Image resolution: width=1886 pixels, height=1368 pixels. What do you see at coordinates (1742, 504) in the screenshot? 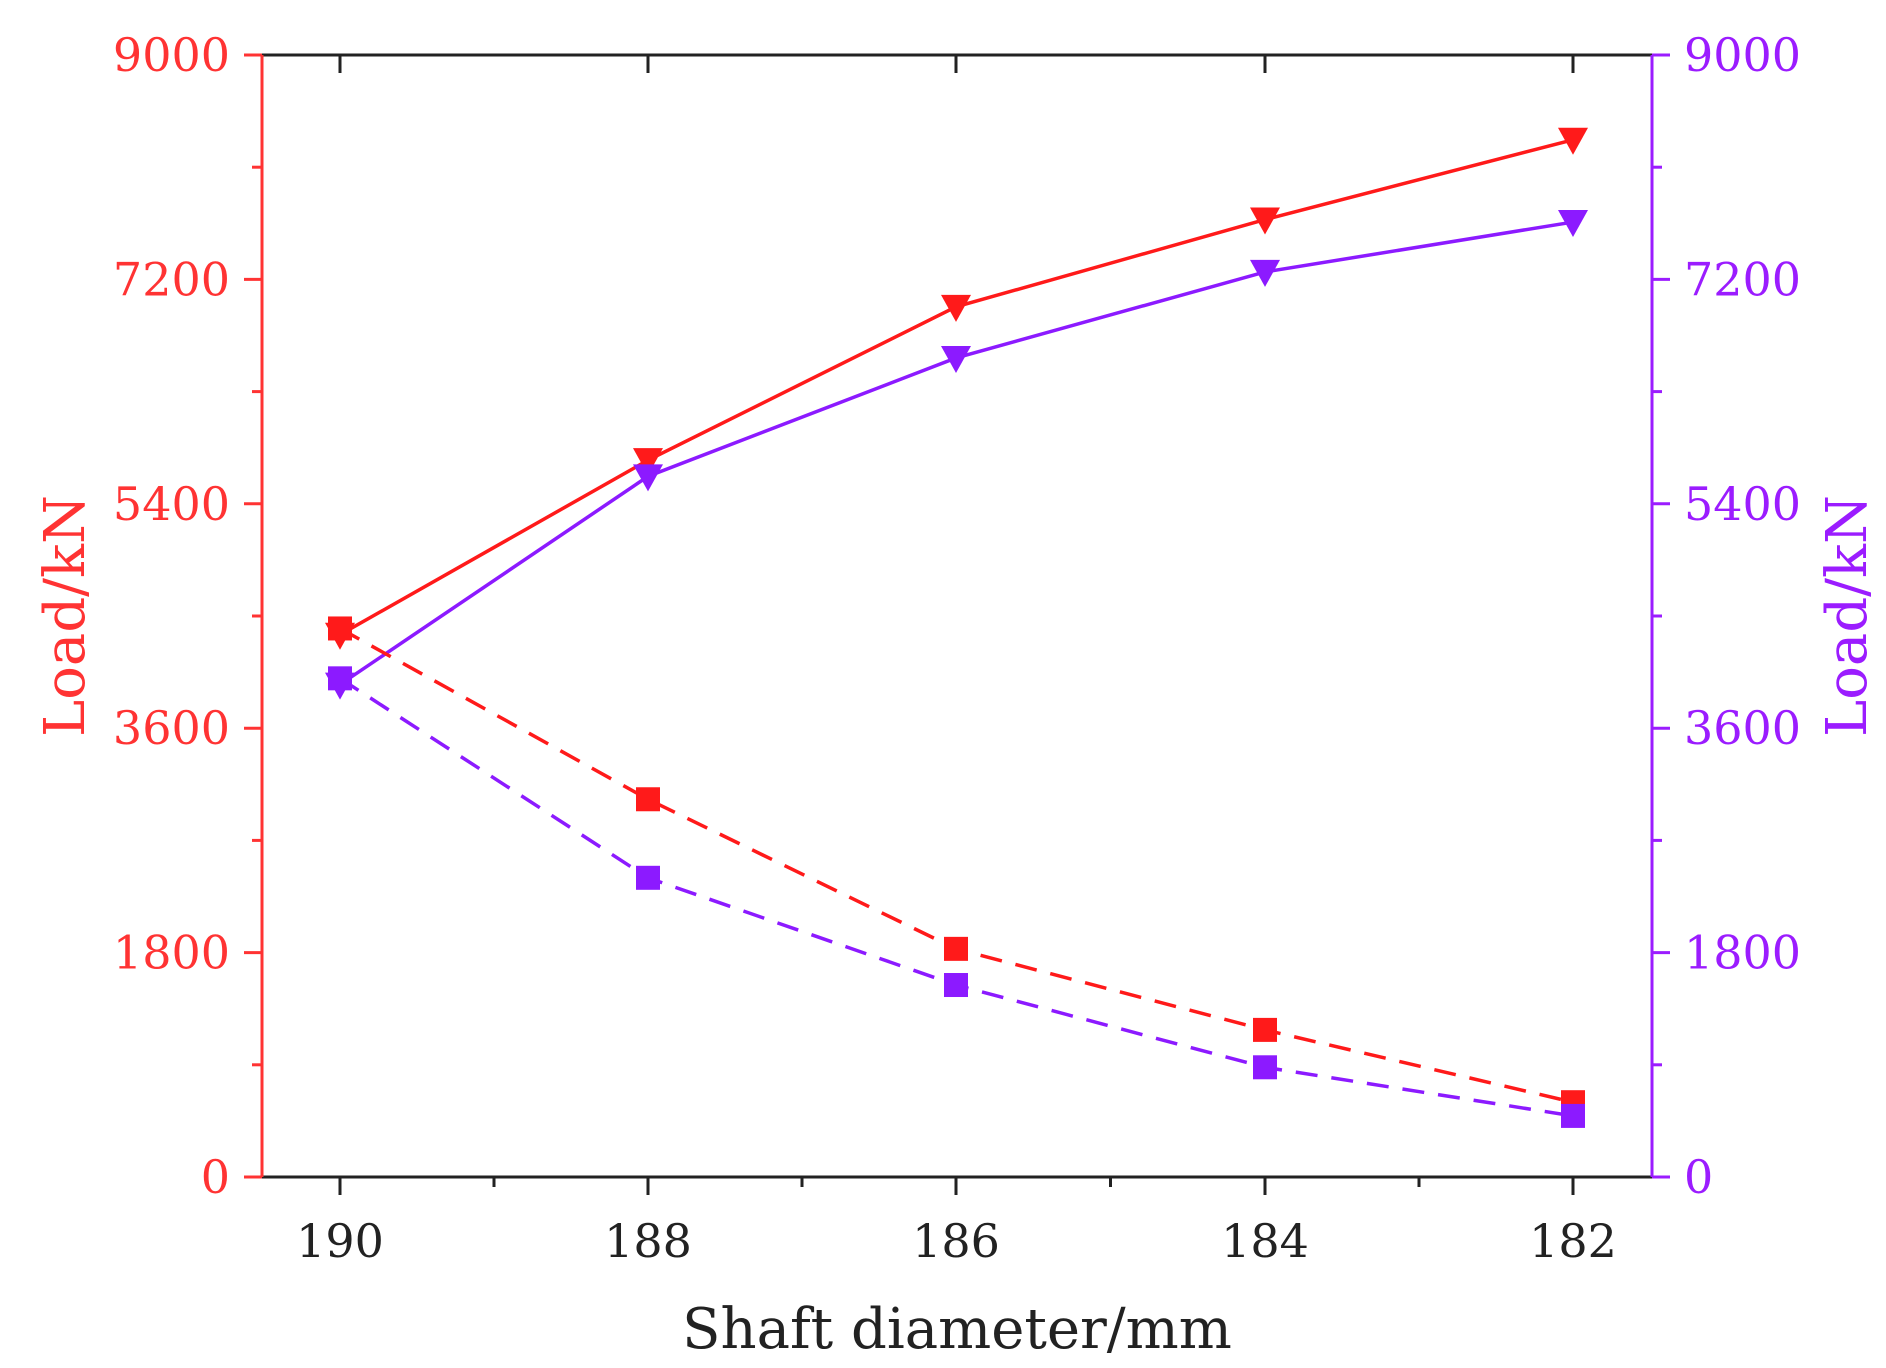
I see `y-right-tick-label: 5400` at bounding box center [1742, 504].